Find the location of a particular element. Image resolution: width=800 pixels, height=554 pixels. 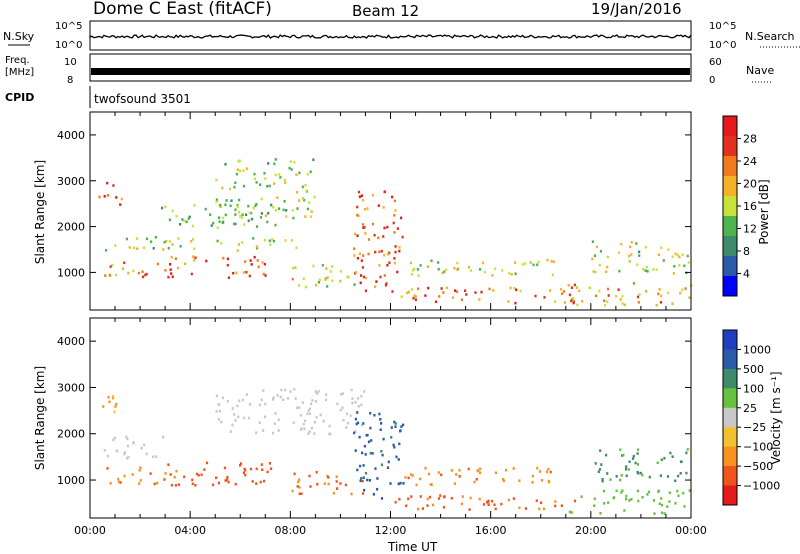

velocity-colorbar: 1000 500 100 25 −25 −100 −500 −1000 is located at coordinates (751, 417).